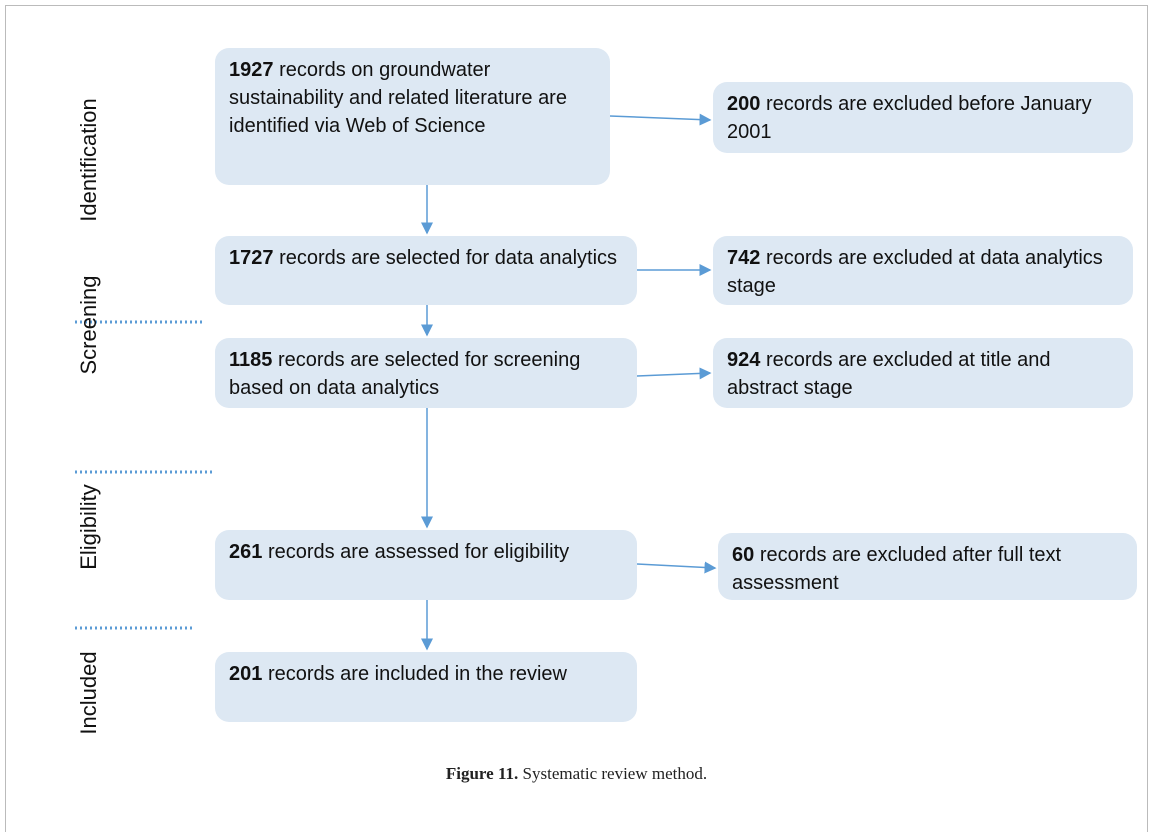 This screenshot has width=1153, height=832. Describe the element at coordinates (615, 773) in the screenshot. I see `caption-text: Systematic review method.` at that location.